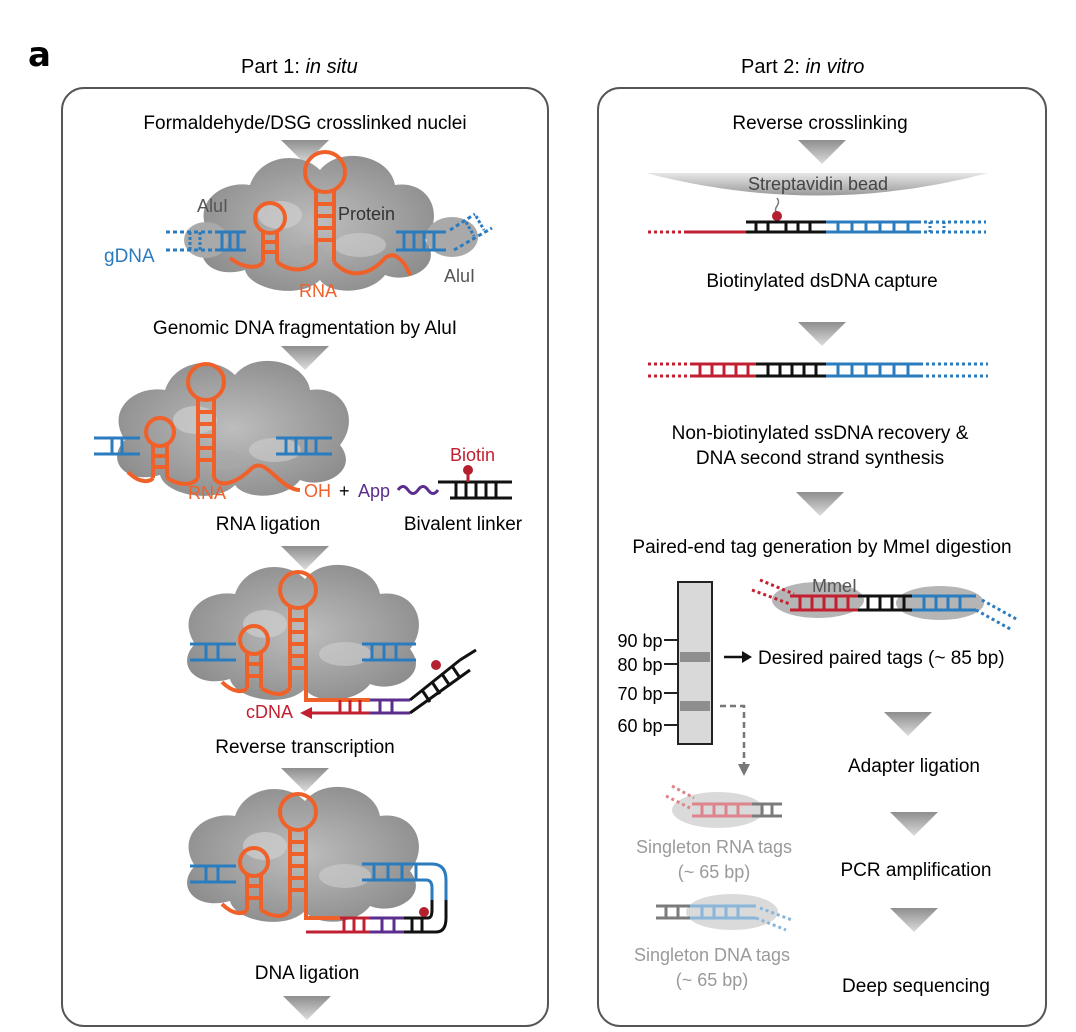 This screenshot has height=1032, width=1076. I want to click on gdna-left, so click(206, 241).